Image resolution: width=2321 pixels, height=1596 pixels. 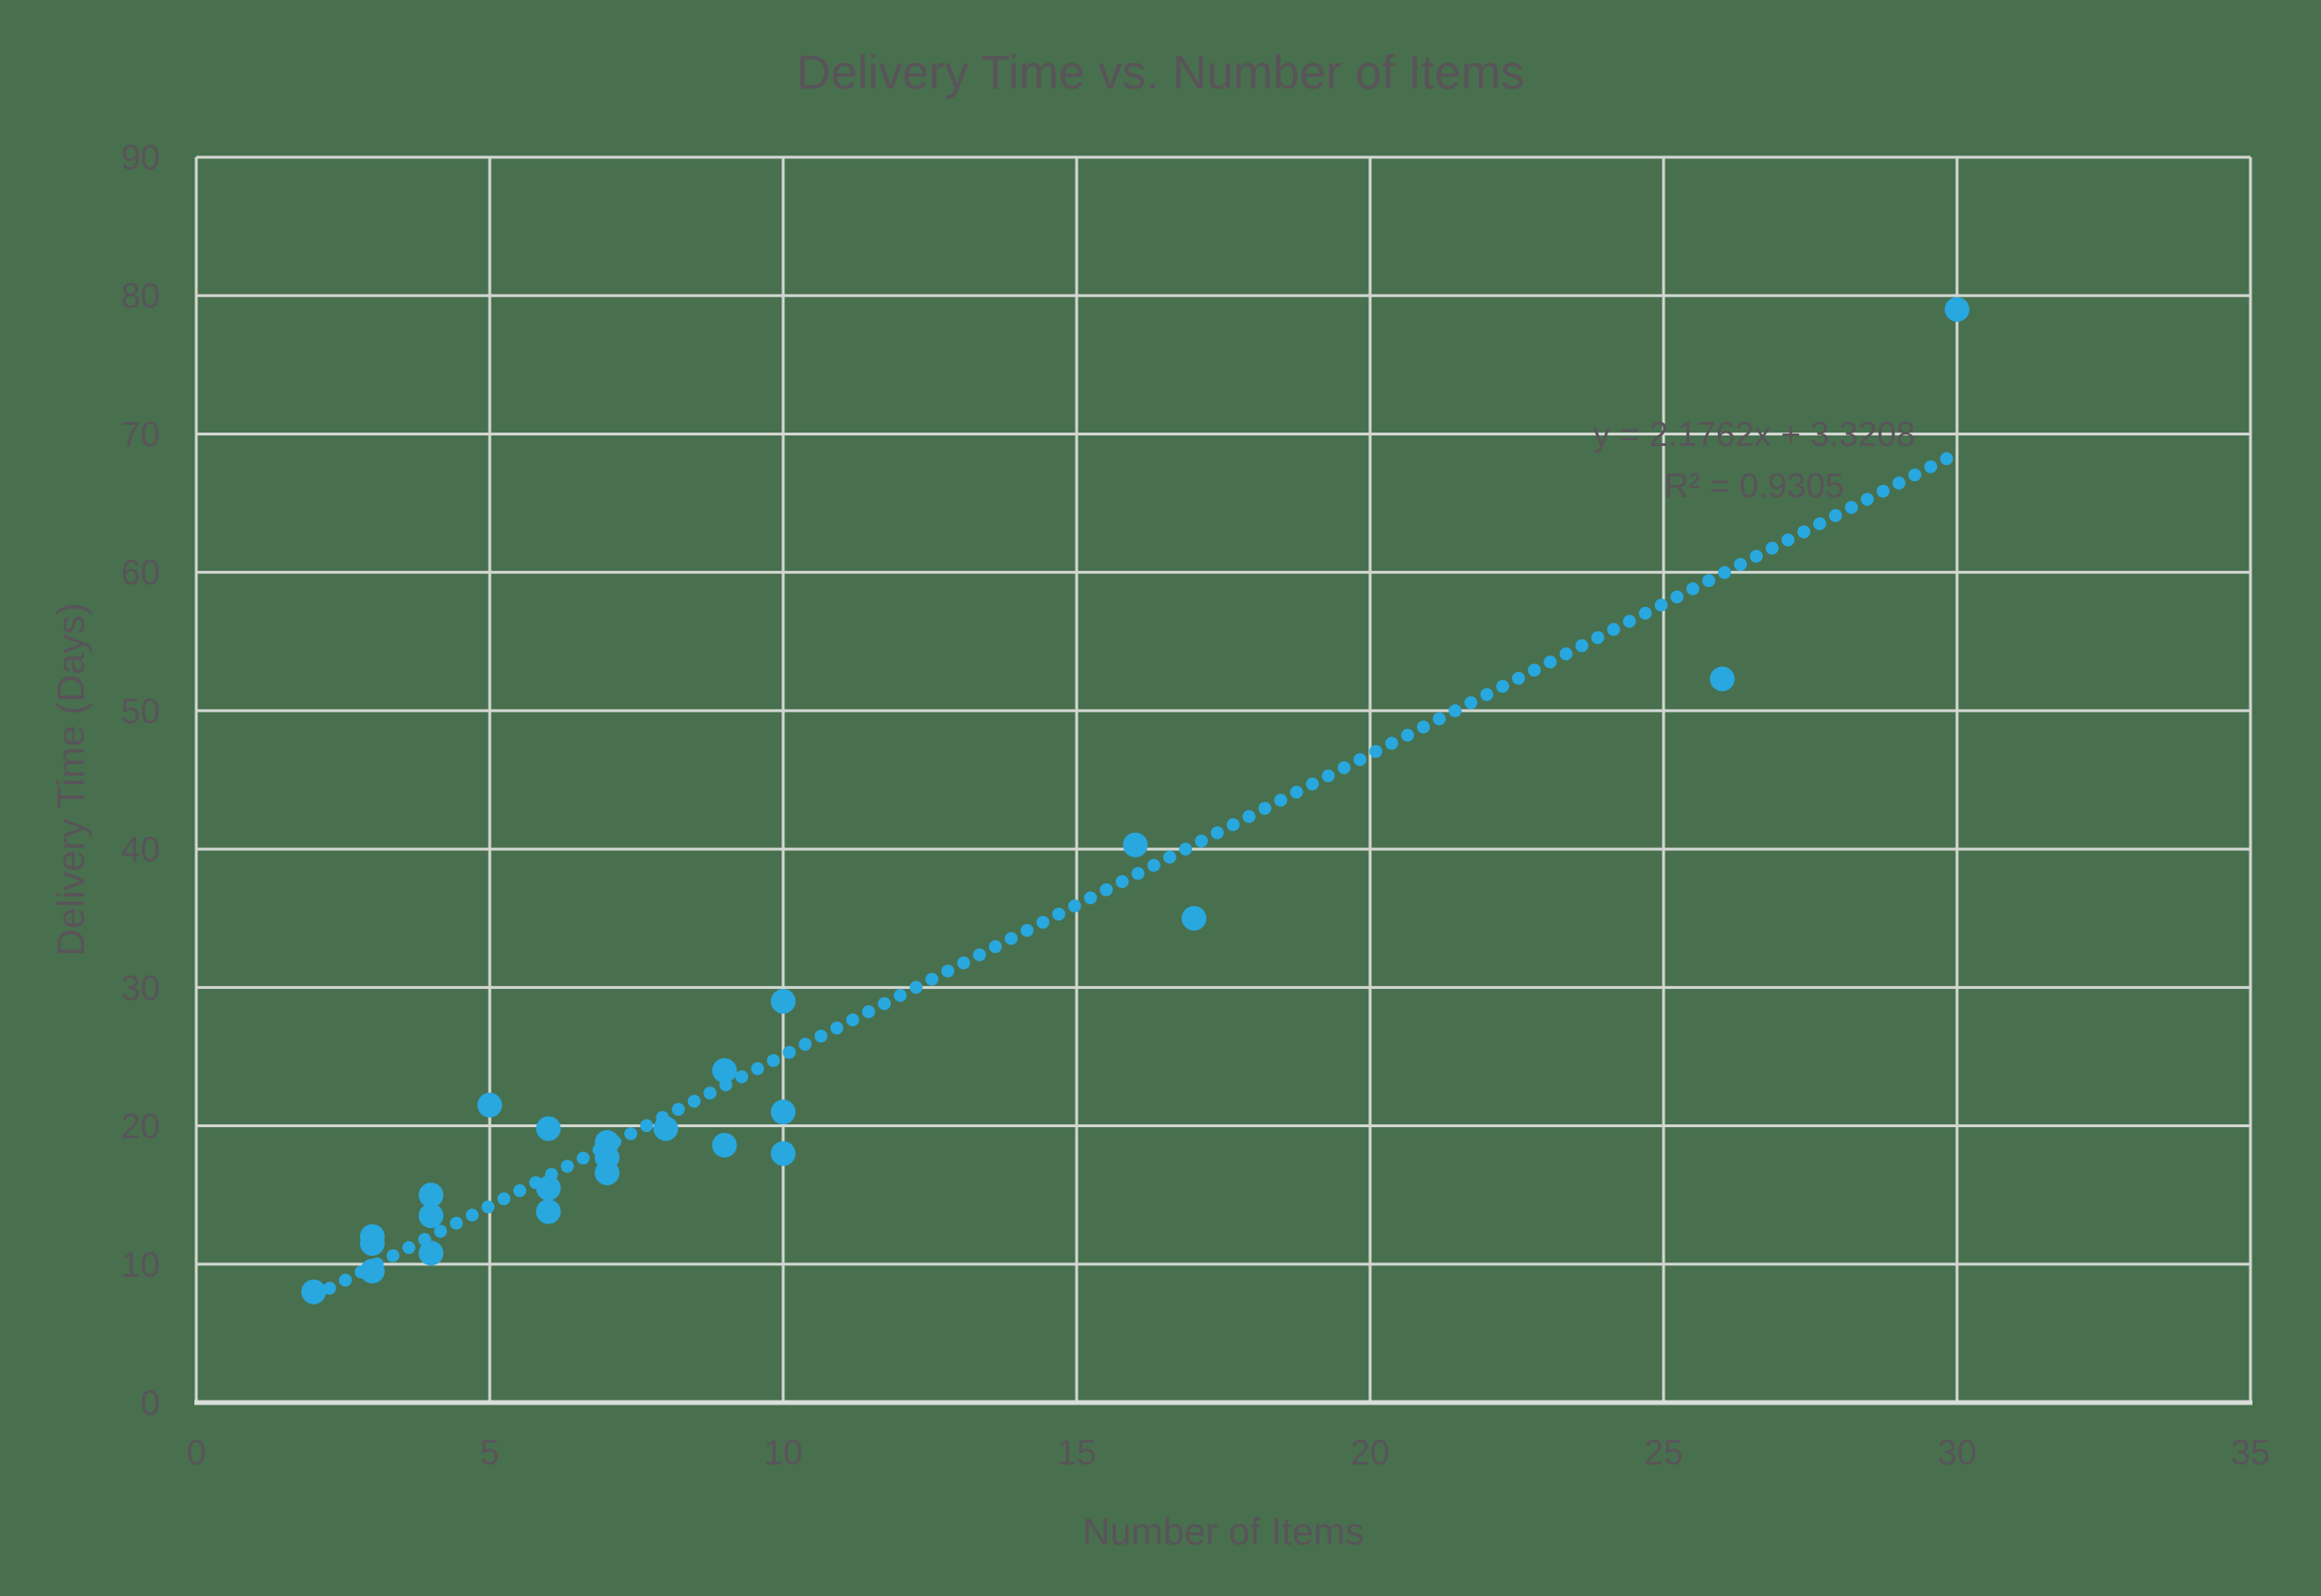 I want to click on trendline-r2-label: R² = 0.9305, so click(x=1754, y=485).